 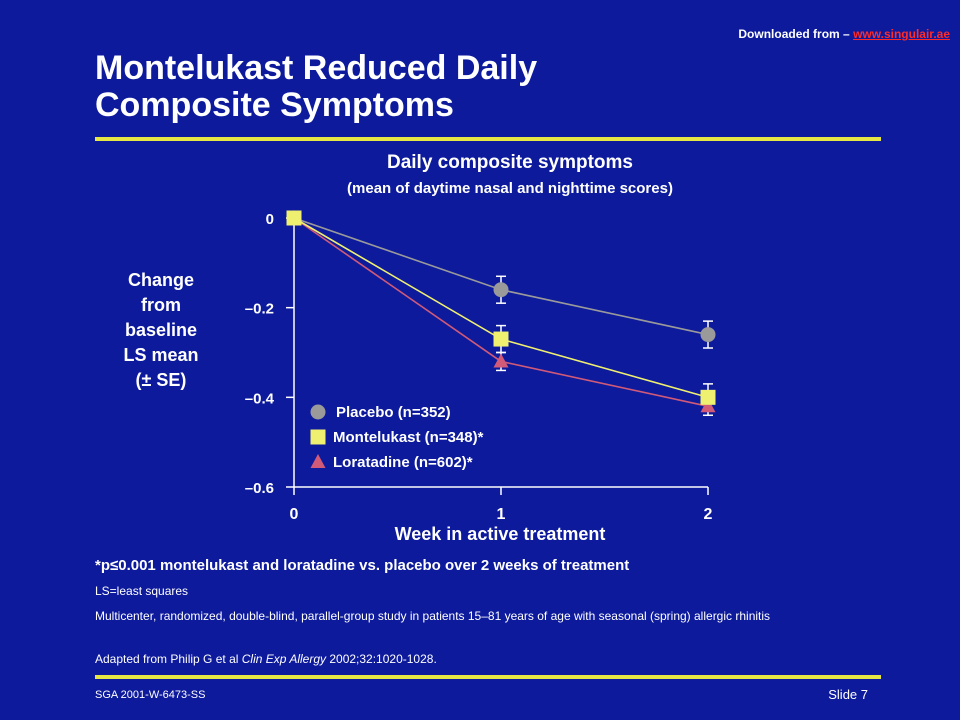 What do you see at coordinates (510, 162) in the screenshot?
I see `chart-title: Daily composite symptoms` at bounding box center [510, 162].